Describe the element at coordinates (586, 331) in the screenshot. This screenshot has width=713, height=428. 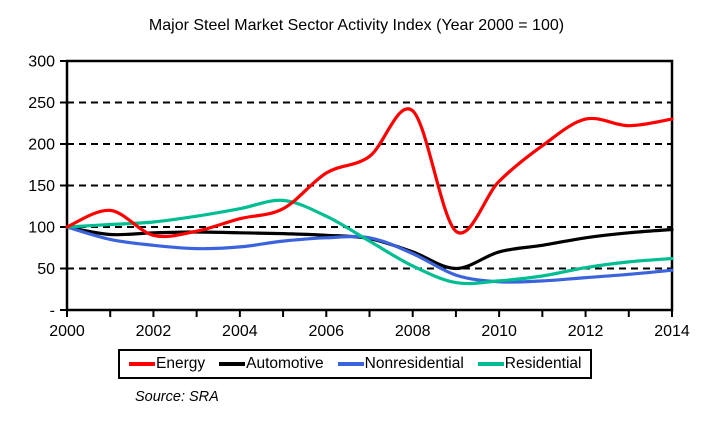
I see `x-tick-label-2012: 2012` at that location.